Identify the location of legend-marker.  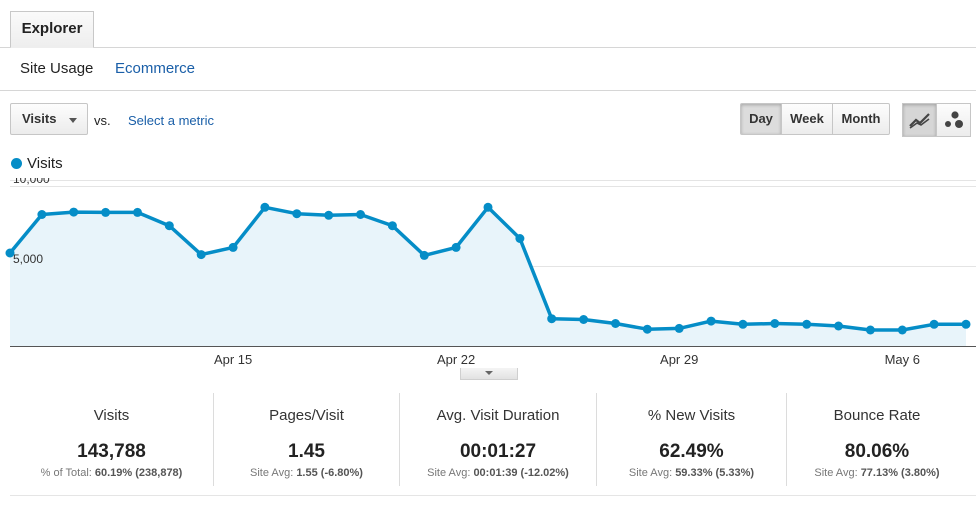
(16, 163).